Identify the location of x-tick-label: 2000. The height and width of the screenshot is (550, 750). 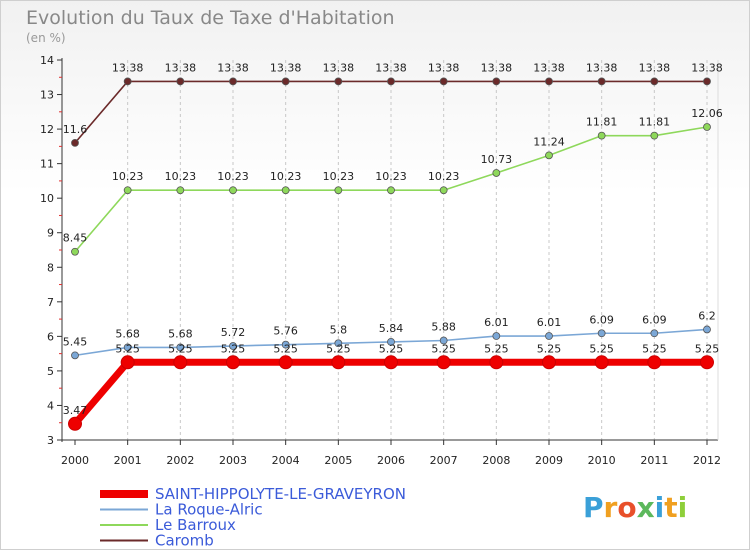
(75, 460).